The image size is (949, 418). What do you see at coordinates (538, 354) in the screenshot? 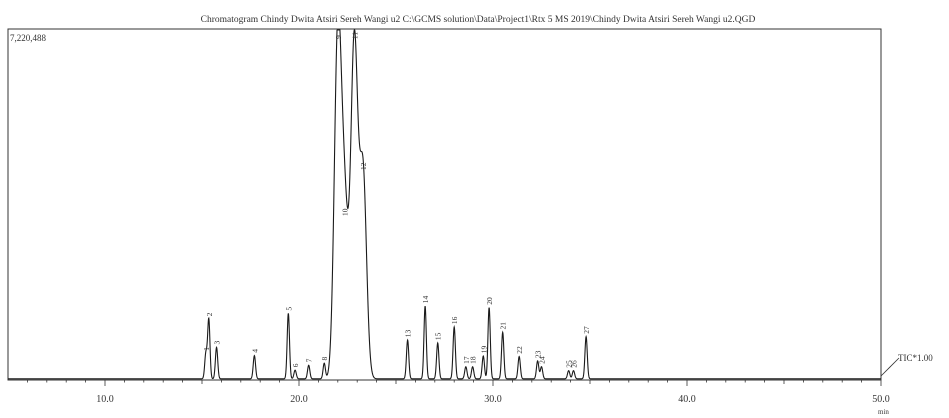
I see `peak-label: 23` at bounding box center [538, 354].